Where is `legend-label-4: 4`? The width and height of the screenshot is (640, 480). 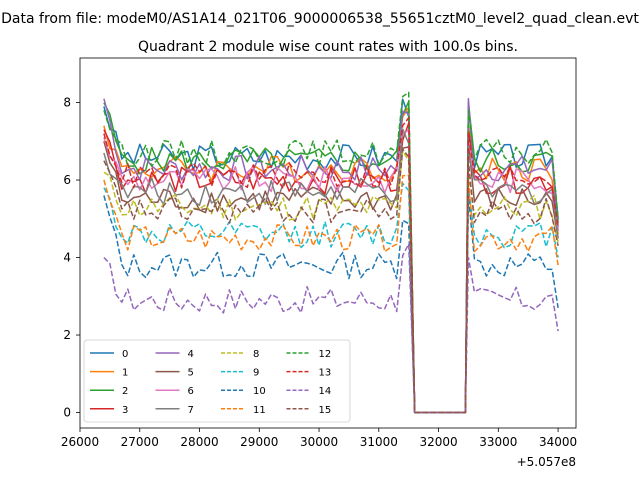 legend-label-4: 4 is located at coordinates (191, 354).